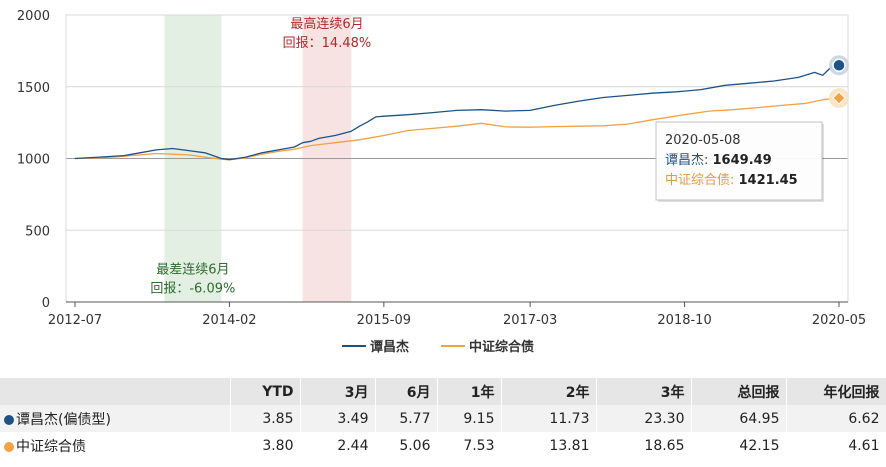 Image resolution: width=886 pixels, height=467 pixels. I want to click on table-cell: 5.06, so click(406, 445).